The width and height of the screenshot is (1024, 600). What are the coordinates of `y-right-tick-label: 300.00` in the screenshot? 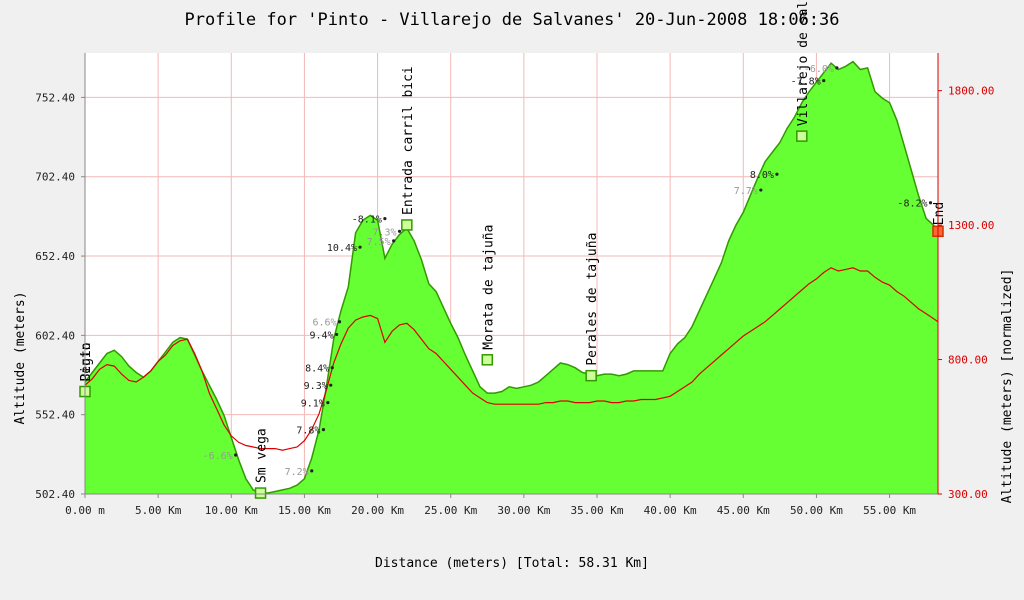 It's located at (968, 494).